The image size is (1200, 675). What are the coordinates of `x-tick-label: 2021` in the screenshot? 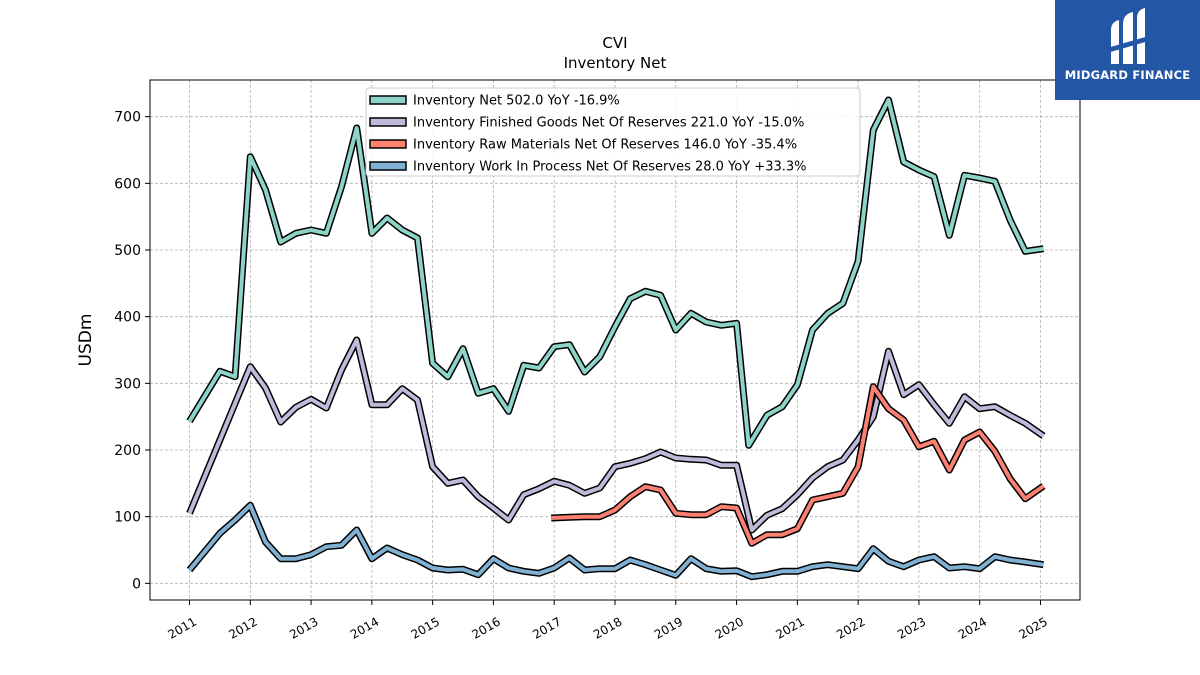 It's located at (789, 627).